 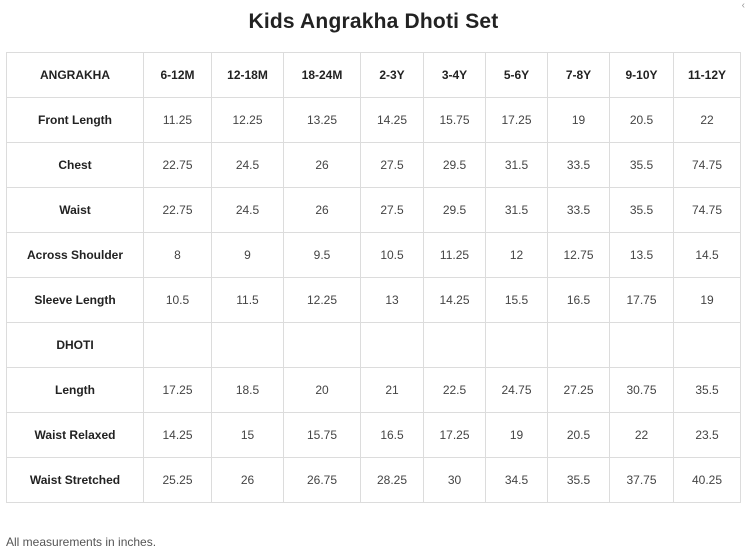 What do you see at coordinates (75, 165) in the screenshot?
I see `row-label: Chest` at bounding box center [75, 165].